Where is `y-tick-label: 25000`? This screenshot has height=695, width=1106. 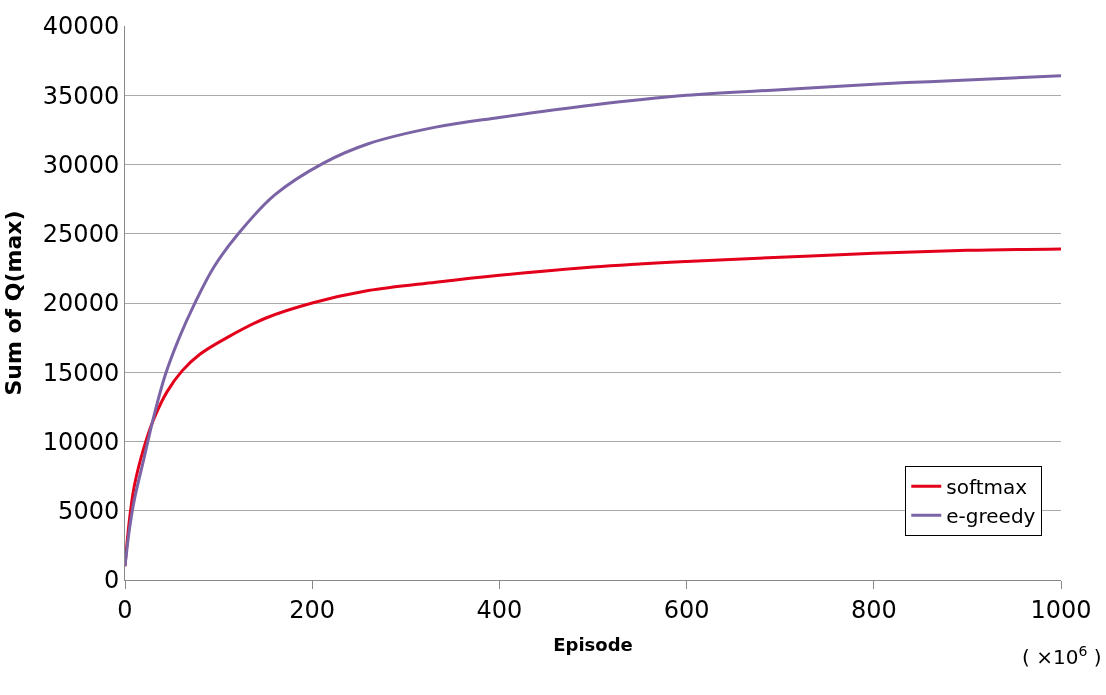 y-tick-label: 25000 is located at coordinates (81, 234).